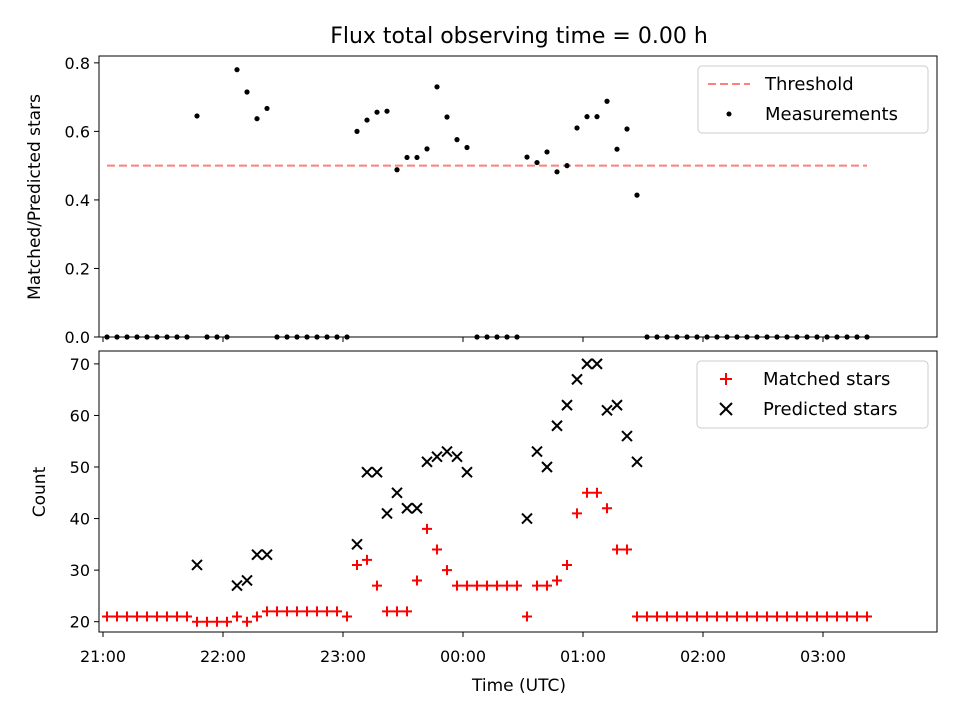 The width and height of the screenshot is (960, 720). What do you see at coordinates (82, 200) in the screenshot?
I see `top-y-ticks: 0.0 0.2 0.4 0.6 0.8` at bounding box center [82, 200].